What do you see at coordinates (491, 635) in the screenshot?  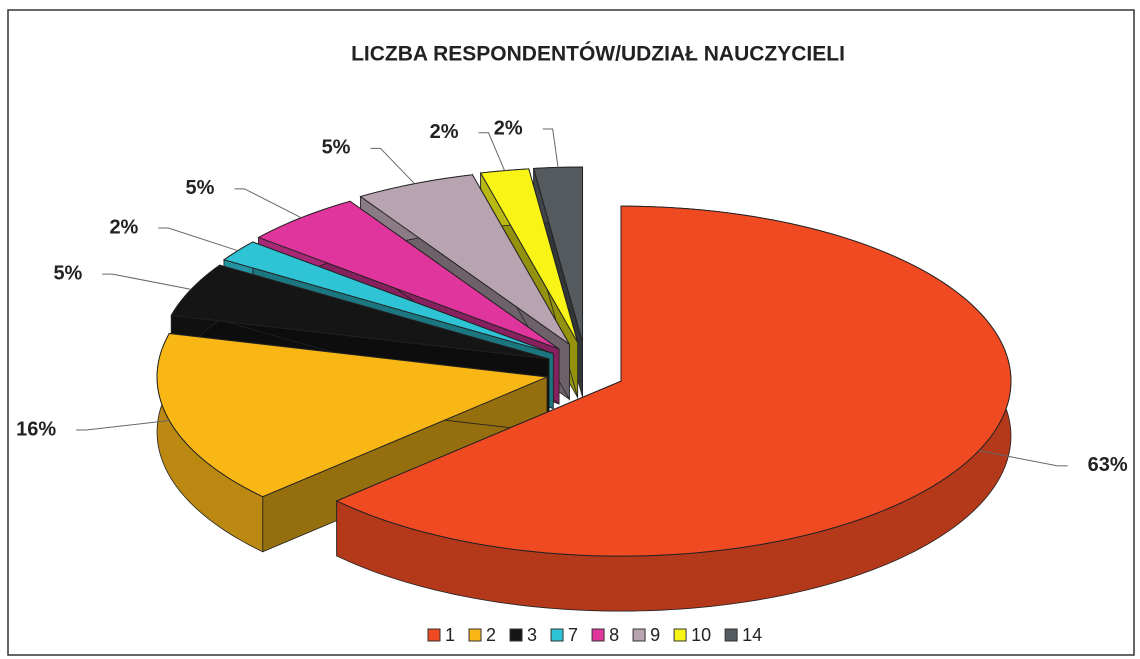 I see `legend-label: 2` at bounding box center [491, 635].